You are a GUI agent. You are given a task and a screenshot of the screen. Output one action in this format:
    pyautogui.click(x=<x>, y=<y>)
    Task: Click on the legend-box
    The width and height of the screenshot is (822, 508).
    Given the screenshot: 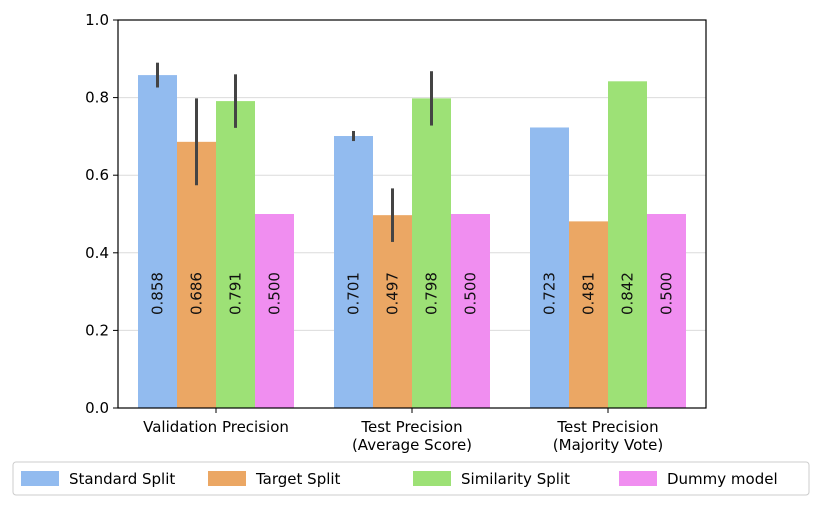 What is the action you would take?
    pyautogui.click(x=411, y=478)
    